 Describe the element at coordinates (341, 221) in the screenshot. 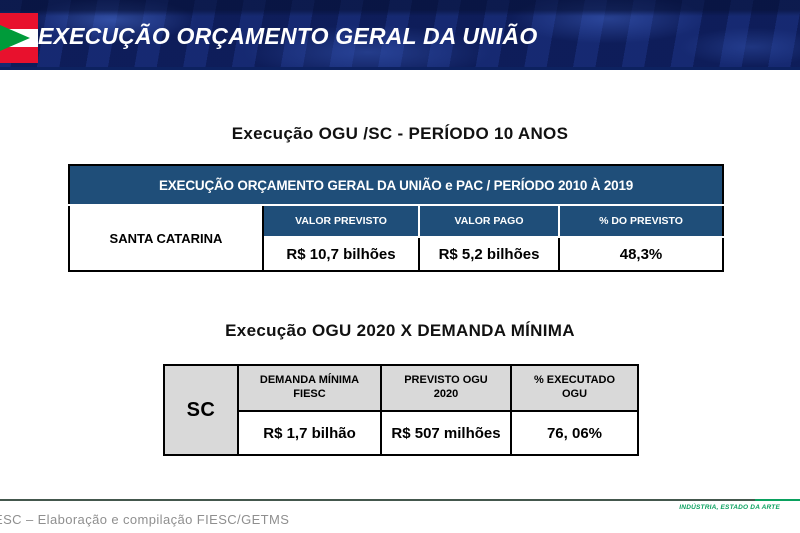

I see `table1-colheader-valor-previsto: VALOR PREVISTO` at that location.